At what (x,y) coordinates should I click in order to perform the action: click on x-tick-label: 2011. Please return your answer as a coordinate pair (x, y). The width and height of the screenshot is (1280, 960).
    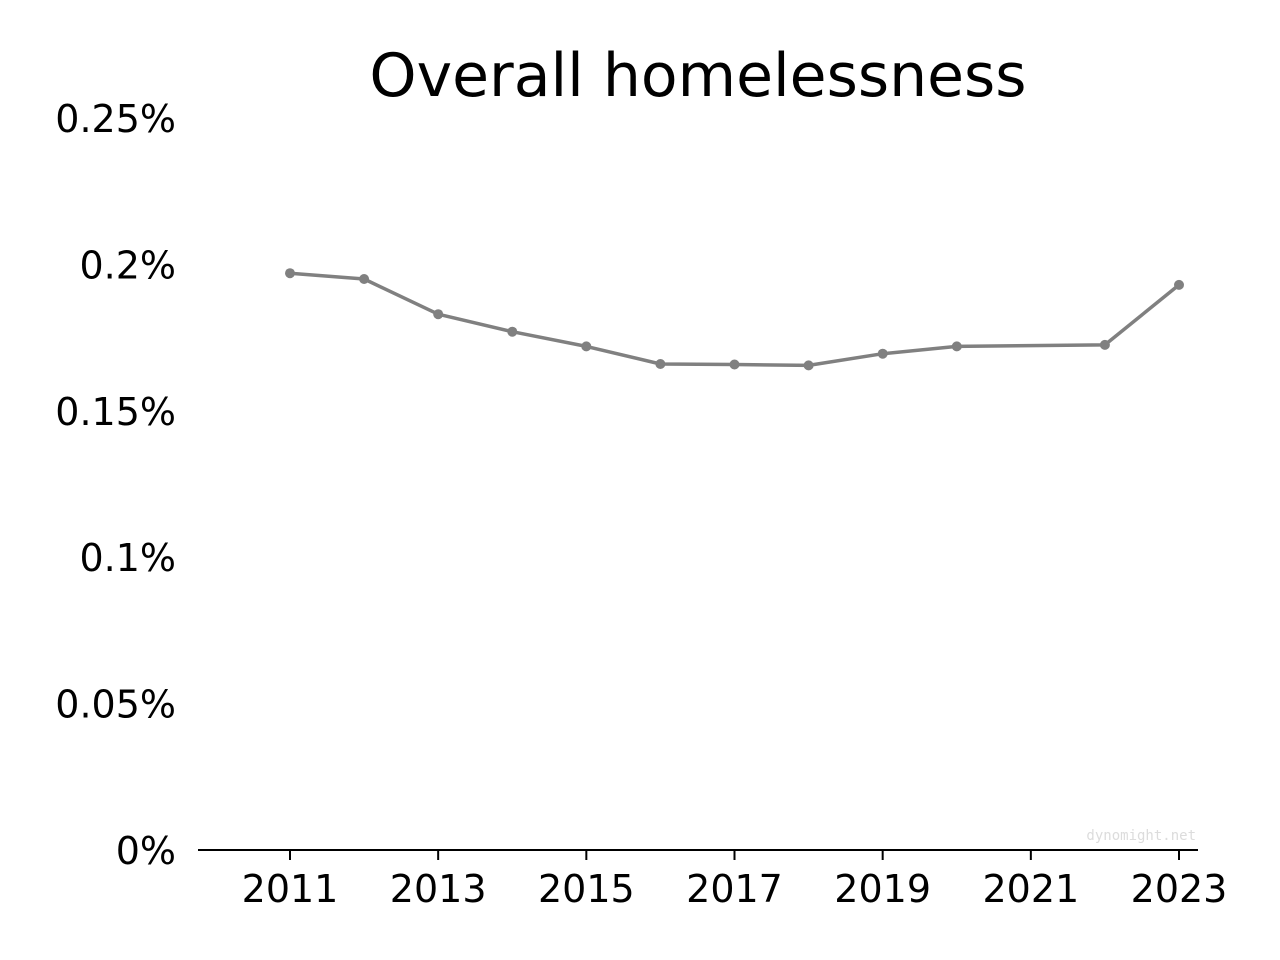
    Looking at the image, I should click on (290, 889).